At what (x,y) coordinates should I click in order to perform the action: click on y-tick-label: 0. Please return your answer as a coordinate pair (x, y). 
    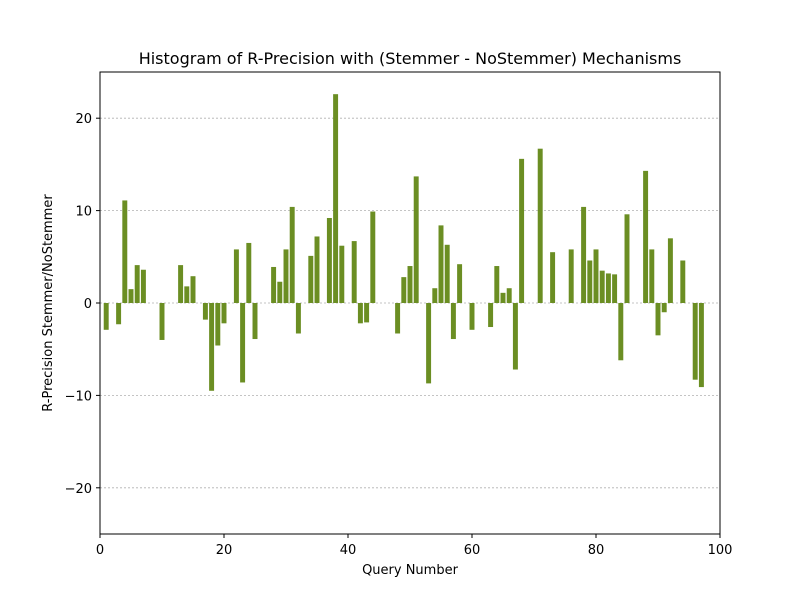
    Looking at the image, I should click on (88, 304).